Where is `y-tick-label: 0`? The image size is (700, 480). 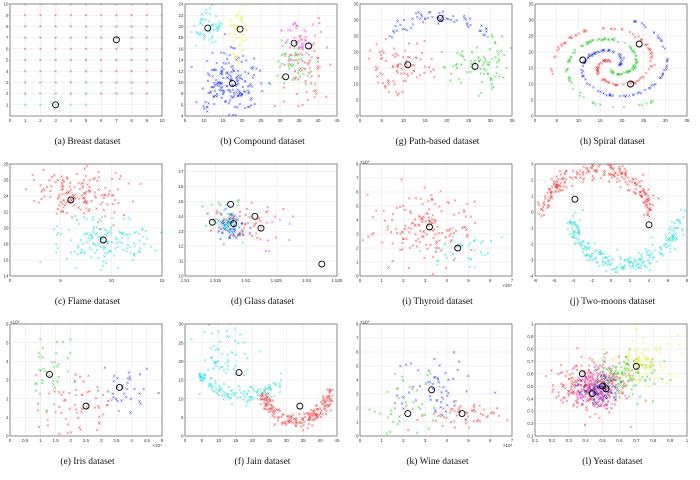
y-tick-label: 0 is located at coordinates (357, 116).